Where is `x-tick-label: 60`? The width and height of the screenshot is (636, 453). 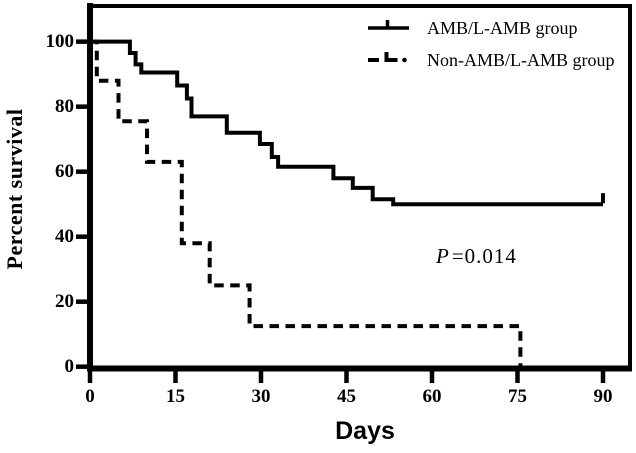 x-tick-label: 60 is located at coordinates (432, 396).